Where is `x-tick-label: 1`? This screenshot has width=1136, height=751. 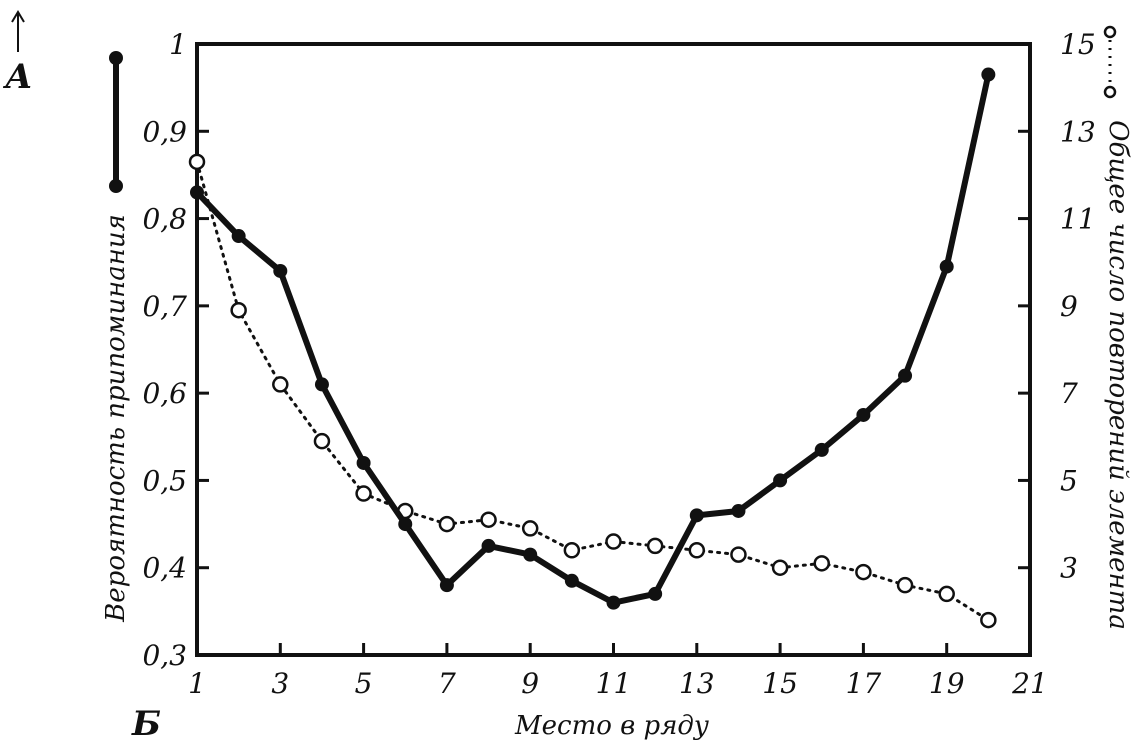 x-tick-label: 1 is located at coordinates (197, 683).